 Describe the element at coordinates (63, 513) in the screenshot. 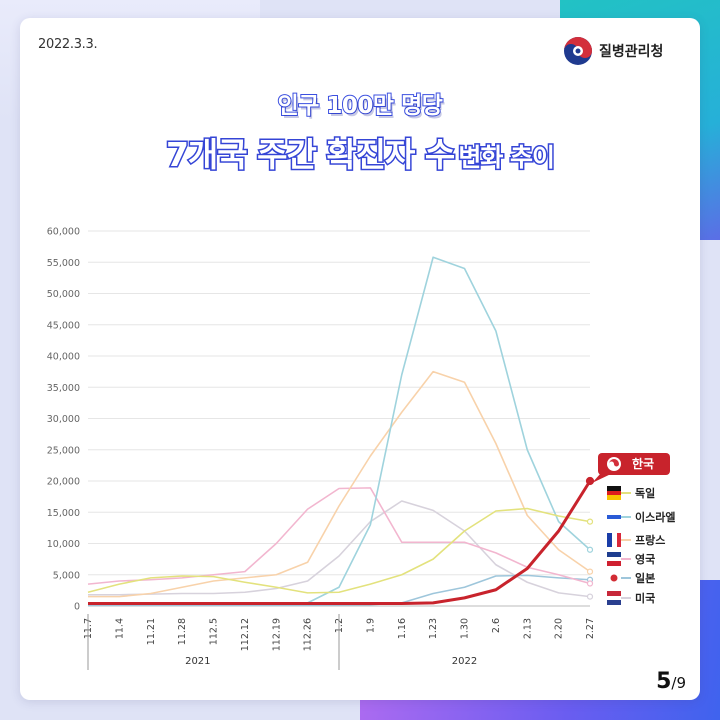

I see `y-tick-label: 15,000` at that location.